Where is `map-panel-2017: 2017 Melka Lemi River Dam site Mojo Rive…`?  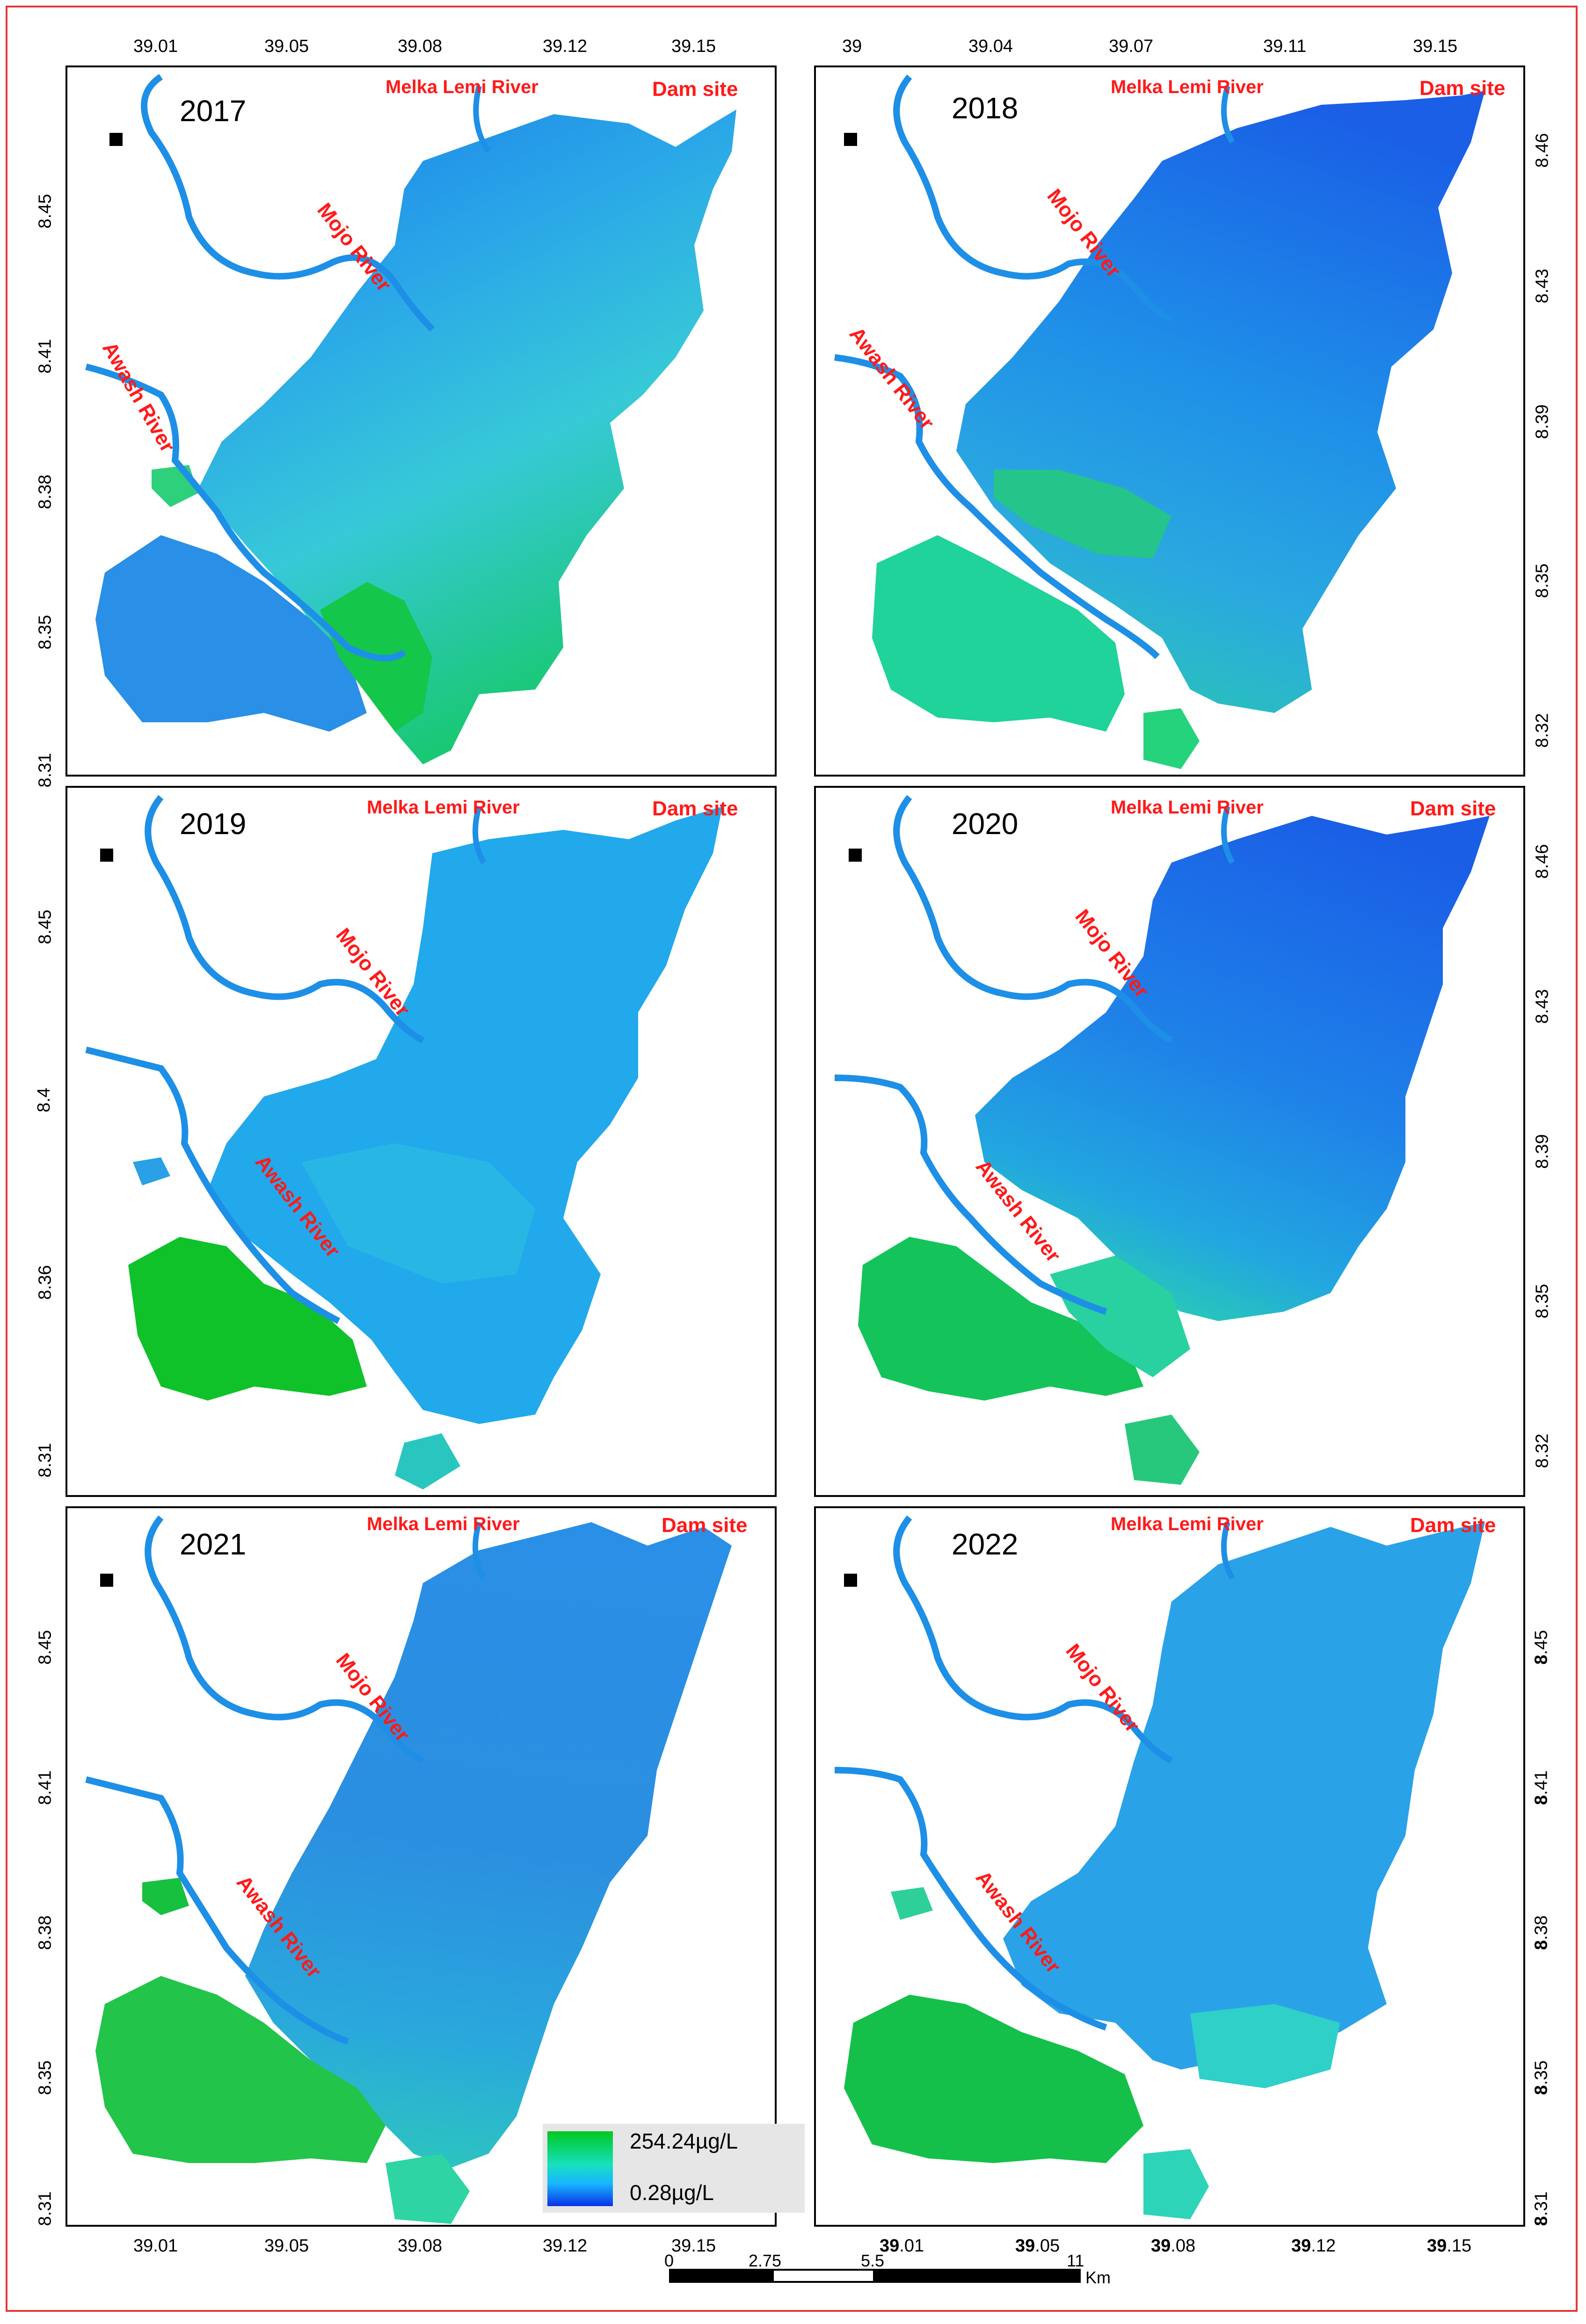 map-panel-2017: 2017 Melka Lemi River Dam site Mojo Rive… is located at coordinates (421, 421).